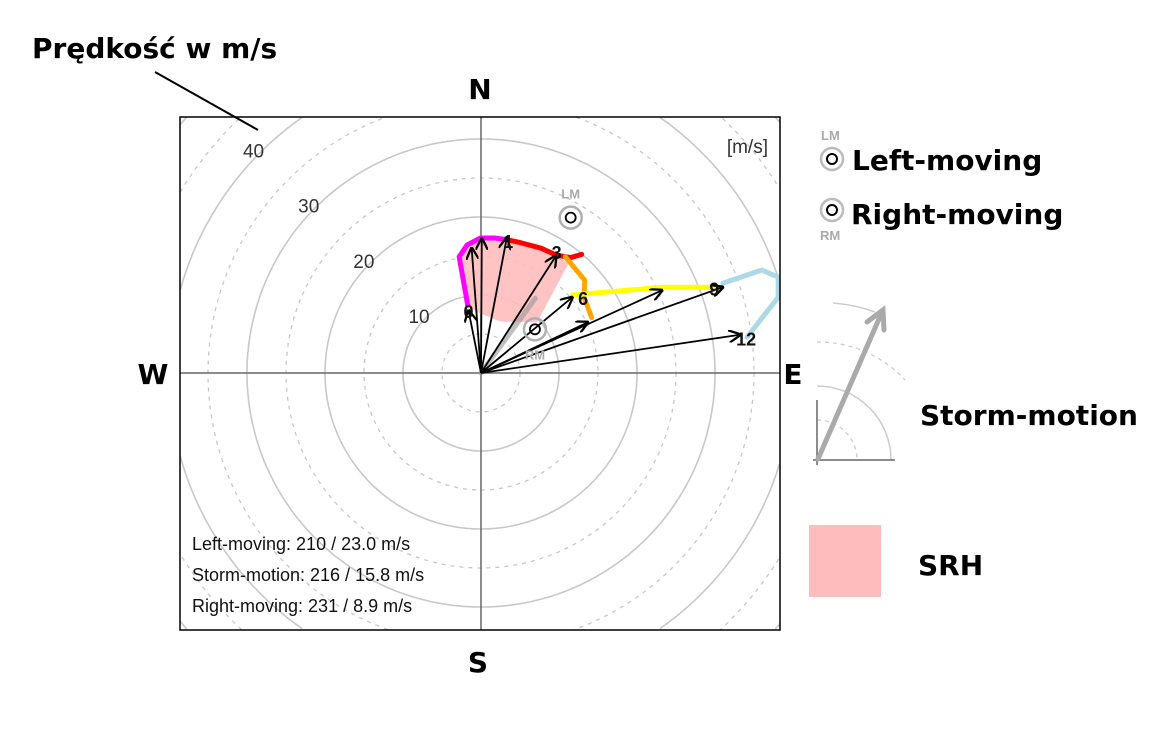  I want to click on rm-dot-icon, so click(535, 329).